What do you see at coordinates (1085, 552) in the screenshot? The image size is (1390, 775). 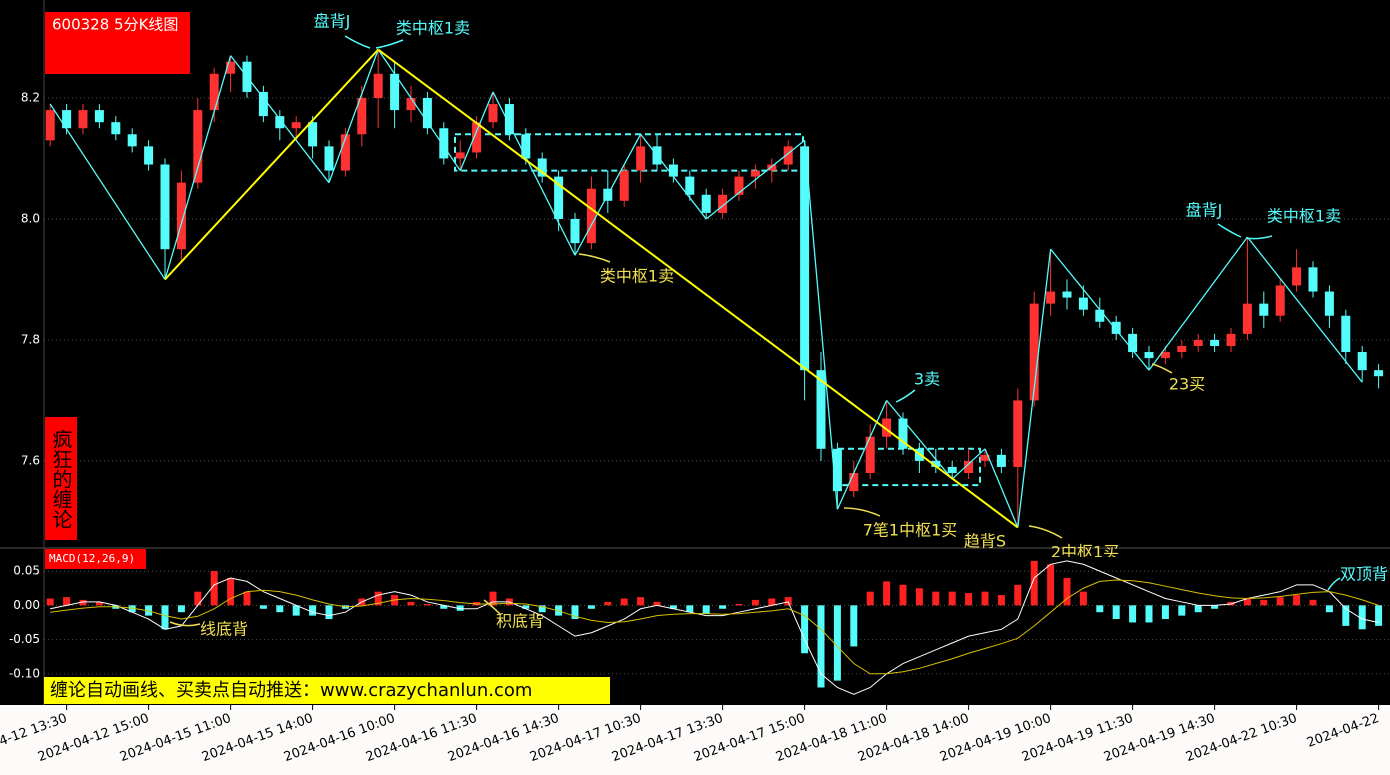 I see `annotation: 2中枢1买` at bounding box center [1085, 552].